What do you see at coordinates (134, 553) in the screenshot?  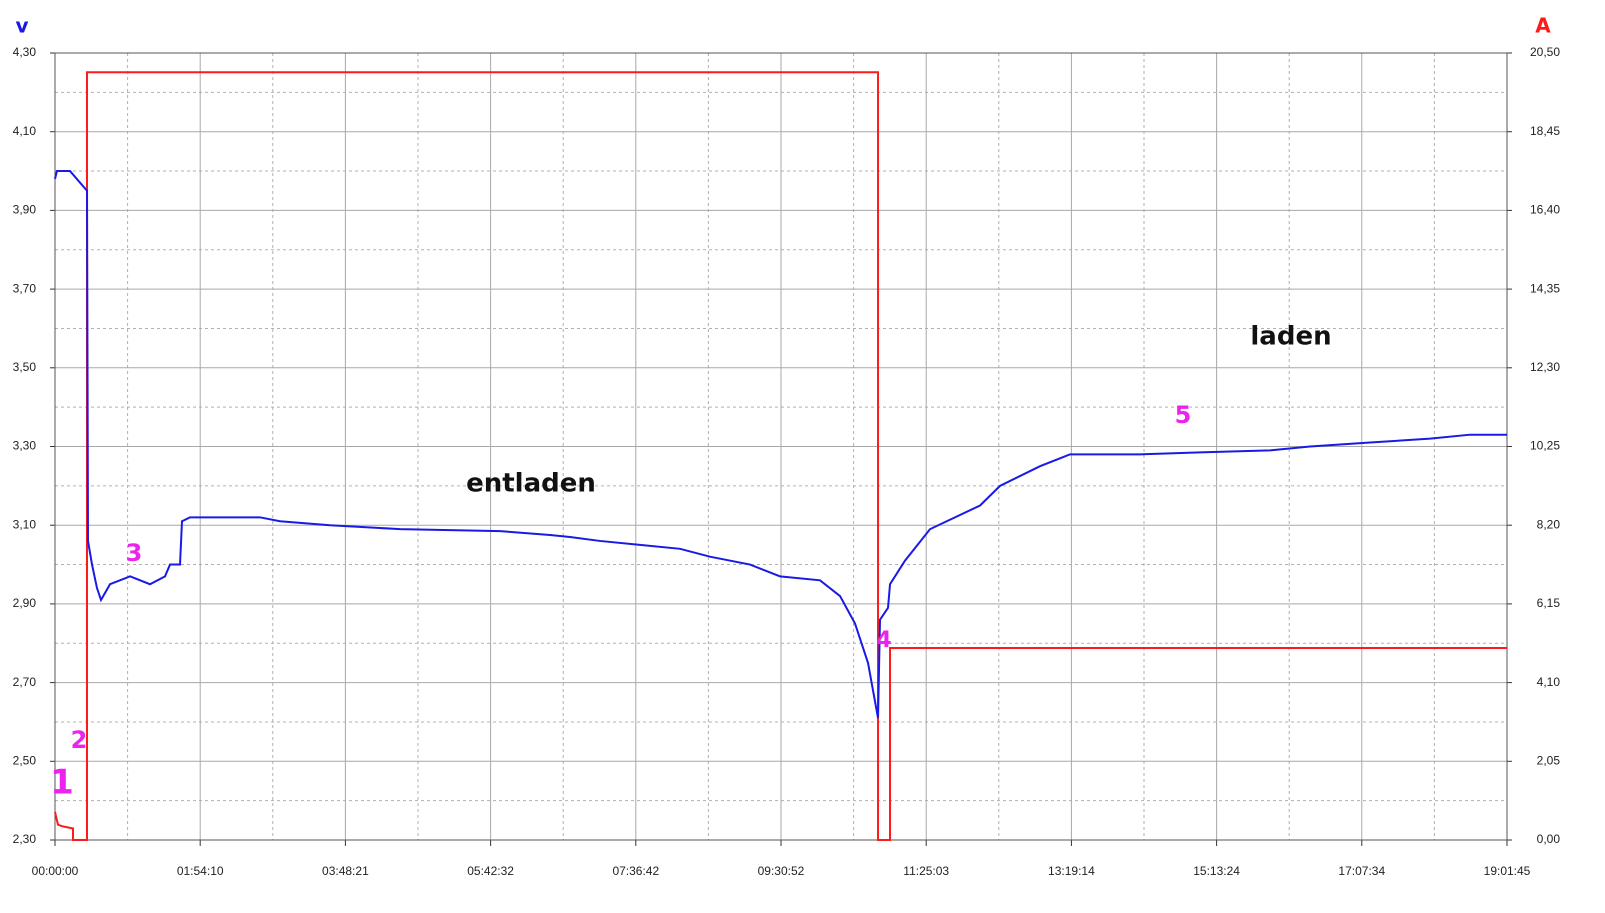 I see `annotation: 3` at bounding box center [134, 553].